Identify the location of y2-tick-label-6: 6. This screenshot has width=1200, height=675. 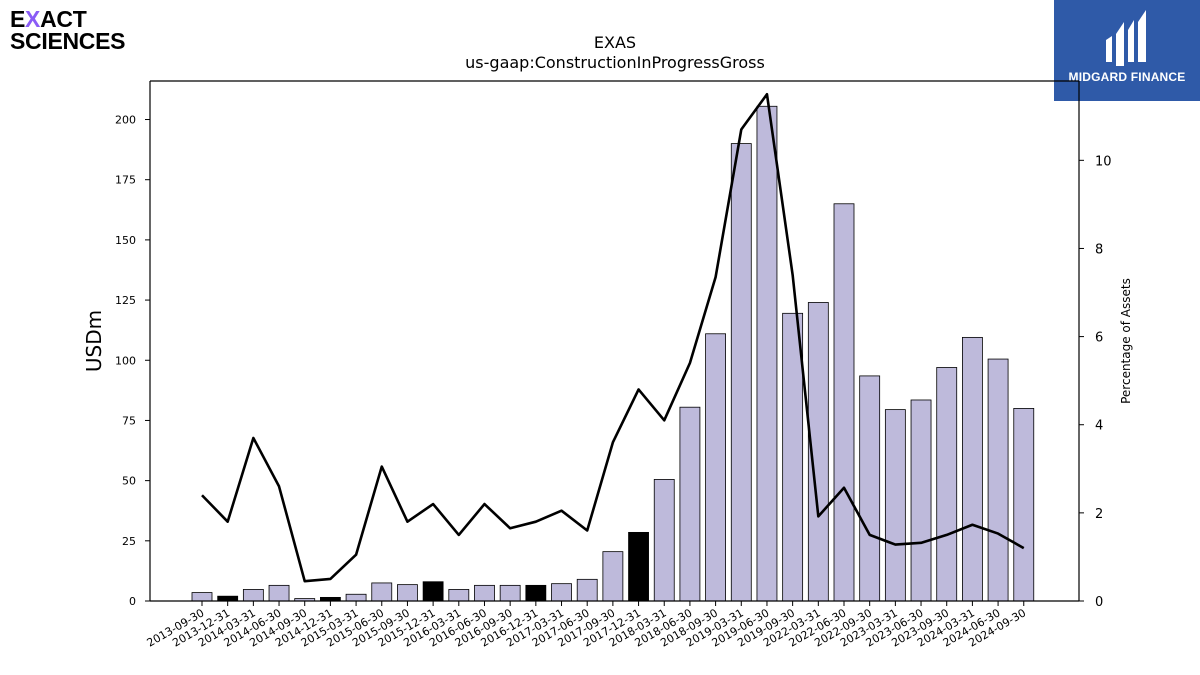
(1099, 338).